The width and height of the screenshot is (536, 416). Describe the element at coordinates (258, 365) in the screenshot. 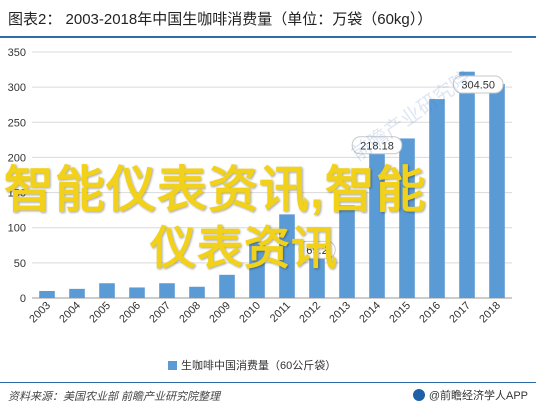

I see `legend-label: 生咖啡中国消费量（60公斤袋）` at that location.